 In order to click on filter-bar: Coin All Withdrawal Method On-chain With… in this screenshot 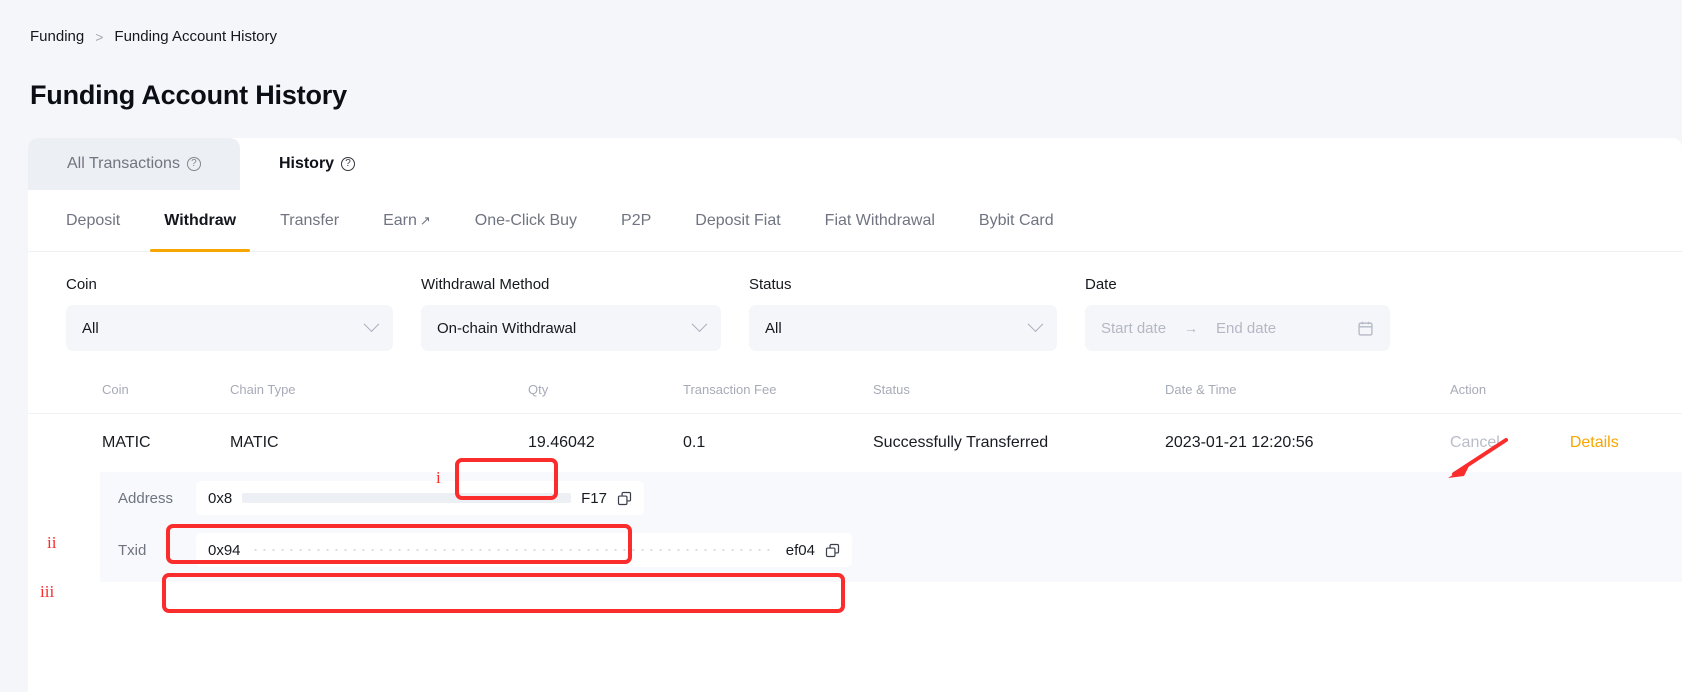, I will do `click(728, 313)`.